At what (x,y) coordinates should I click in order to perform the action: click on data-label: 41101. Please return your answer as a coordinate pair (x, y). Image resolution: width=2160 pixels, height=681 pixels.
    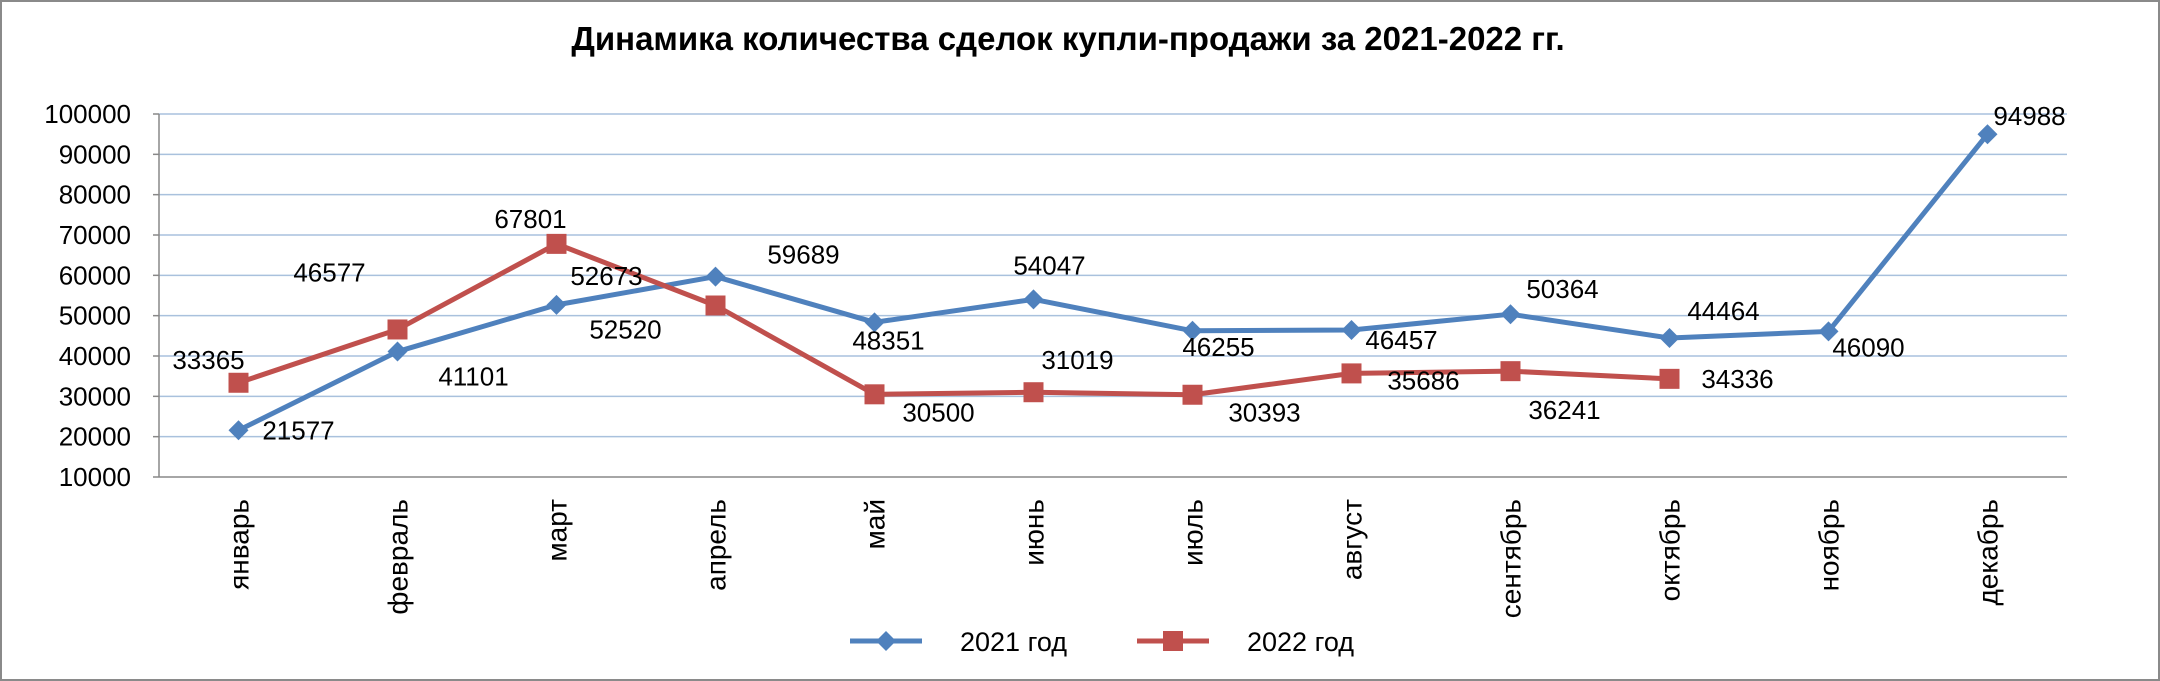
    Looking at the image, I should click on (473, 377).